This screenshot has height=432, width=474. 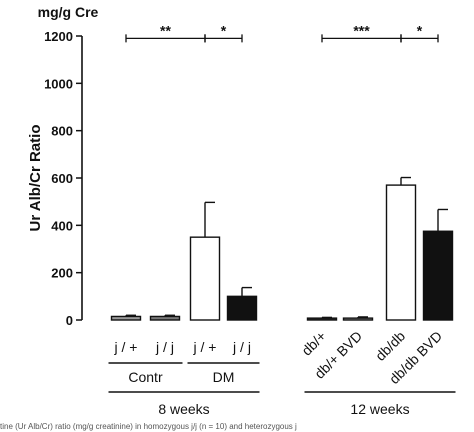 I want to click on significance-label: **, so click(x=165, y=30).